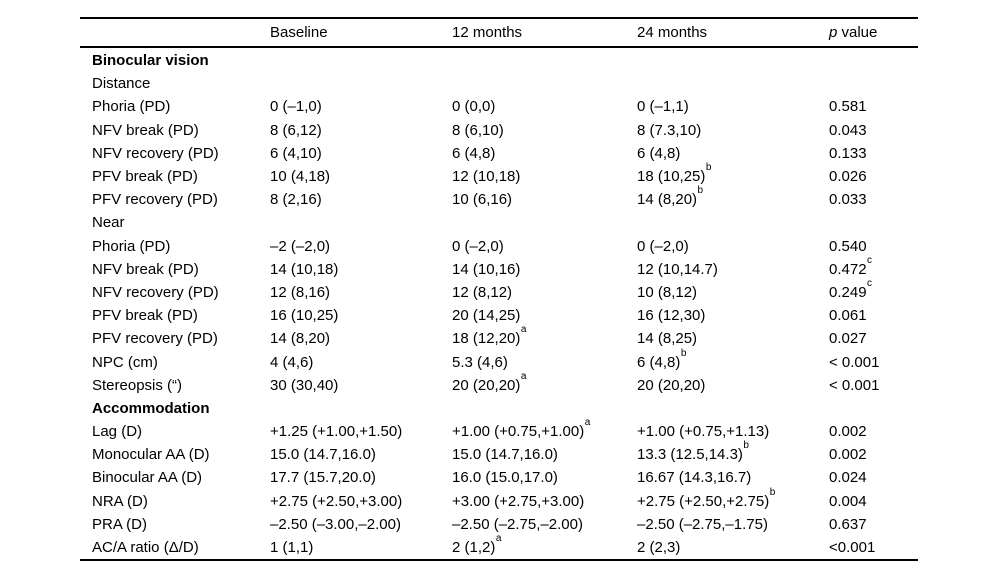  Describe the element at coordinates (300, 292) in the screenshot. I see `cell-baseline: 12 (8,16)` at that location.